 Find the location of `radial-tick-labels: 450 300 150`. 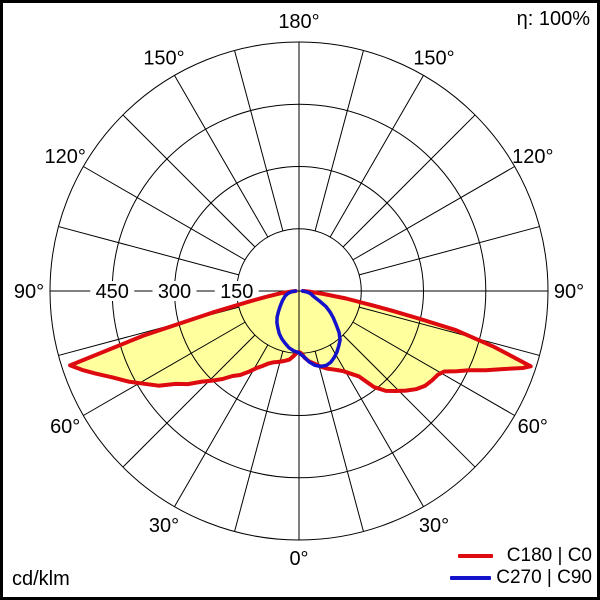

radial-tick-labels: 450 300 150 is located at coordinates (174, 292).